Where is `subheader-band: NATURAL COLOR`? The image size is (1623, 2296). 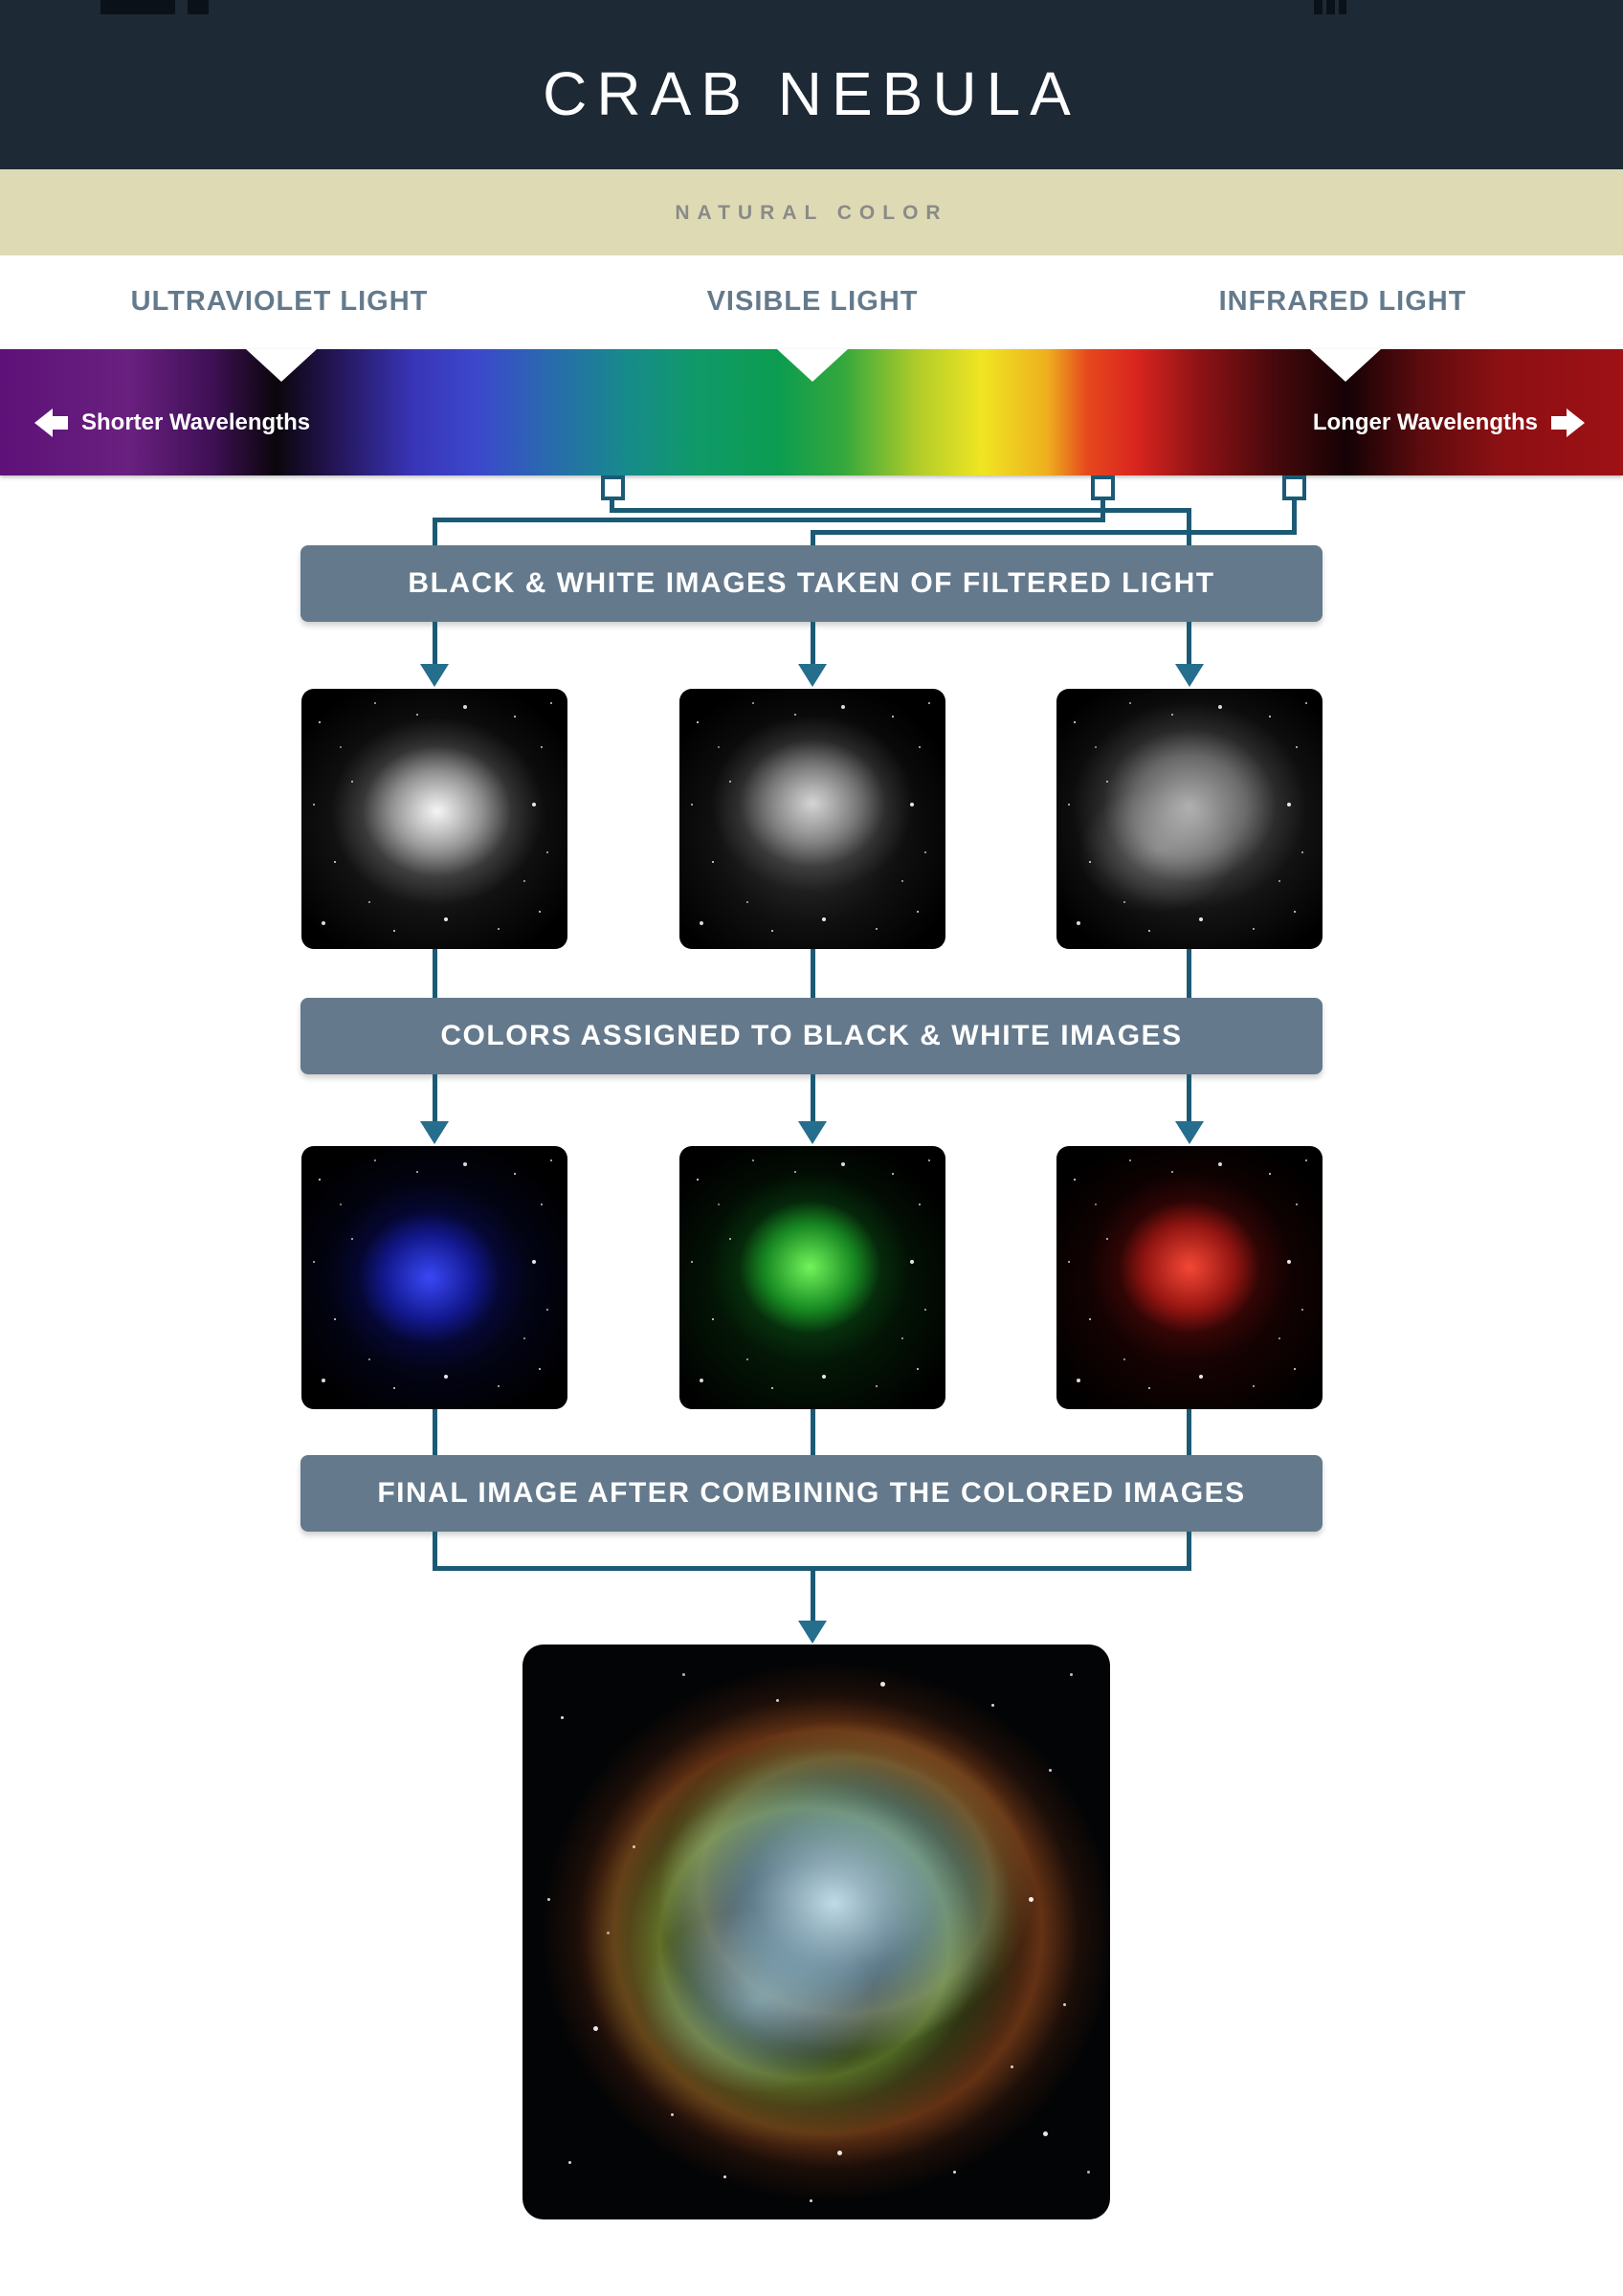 subheader-band: NATURAL COLOR is located at coordinates (811, 212).